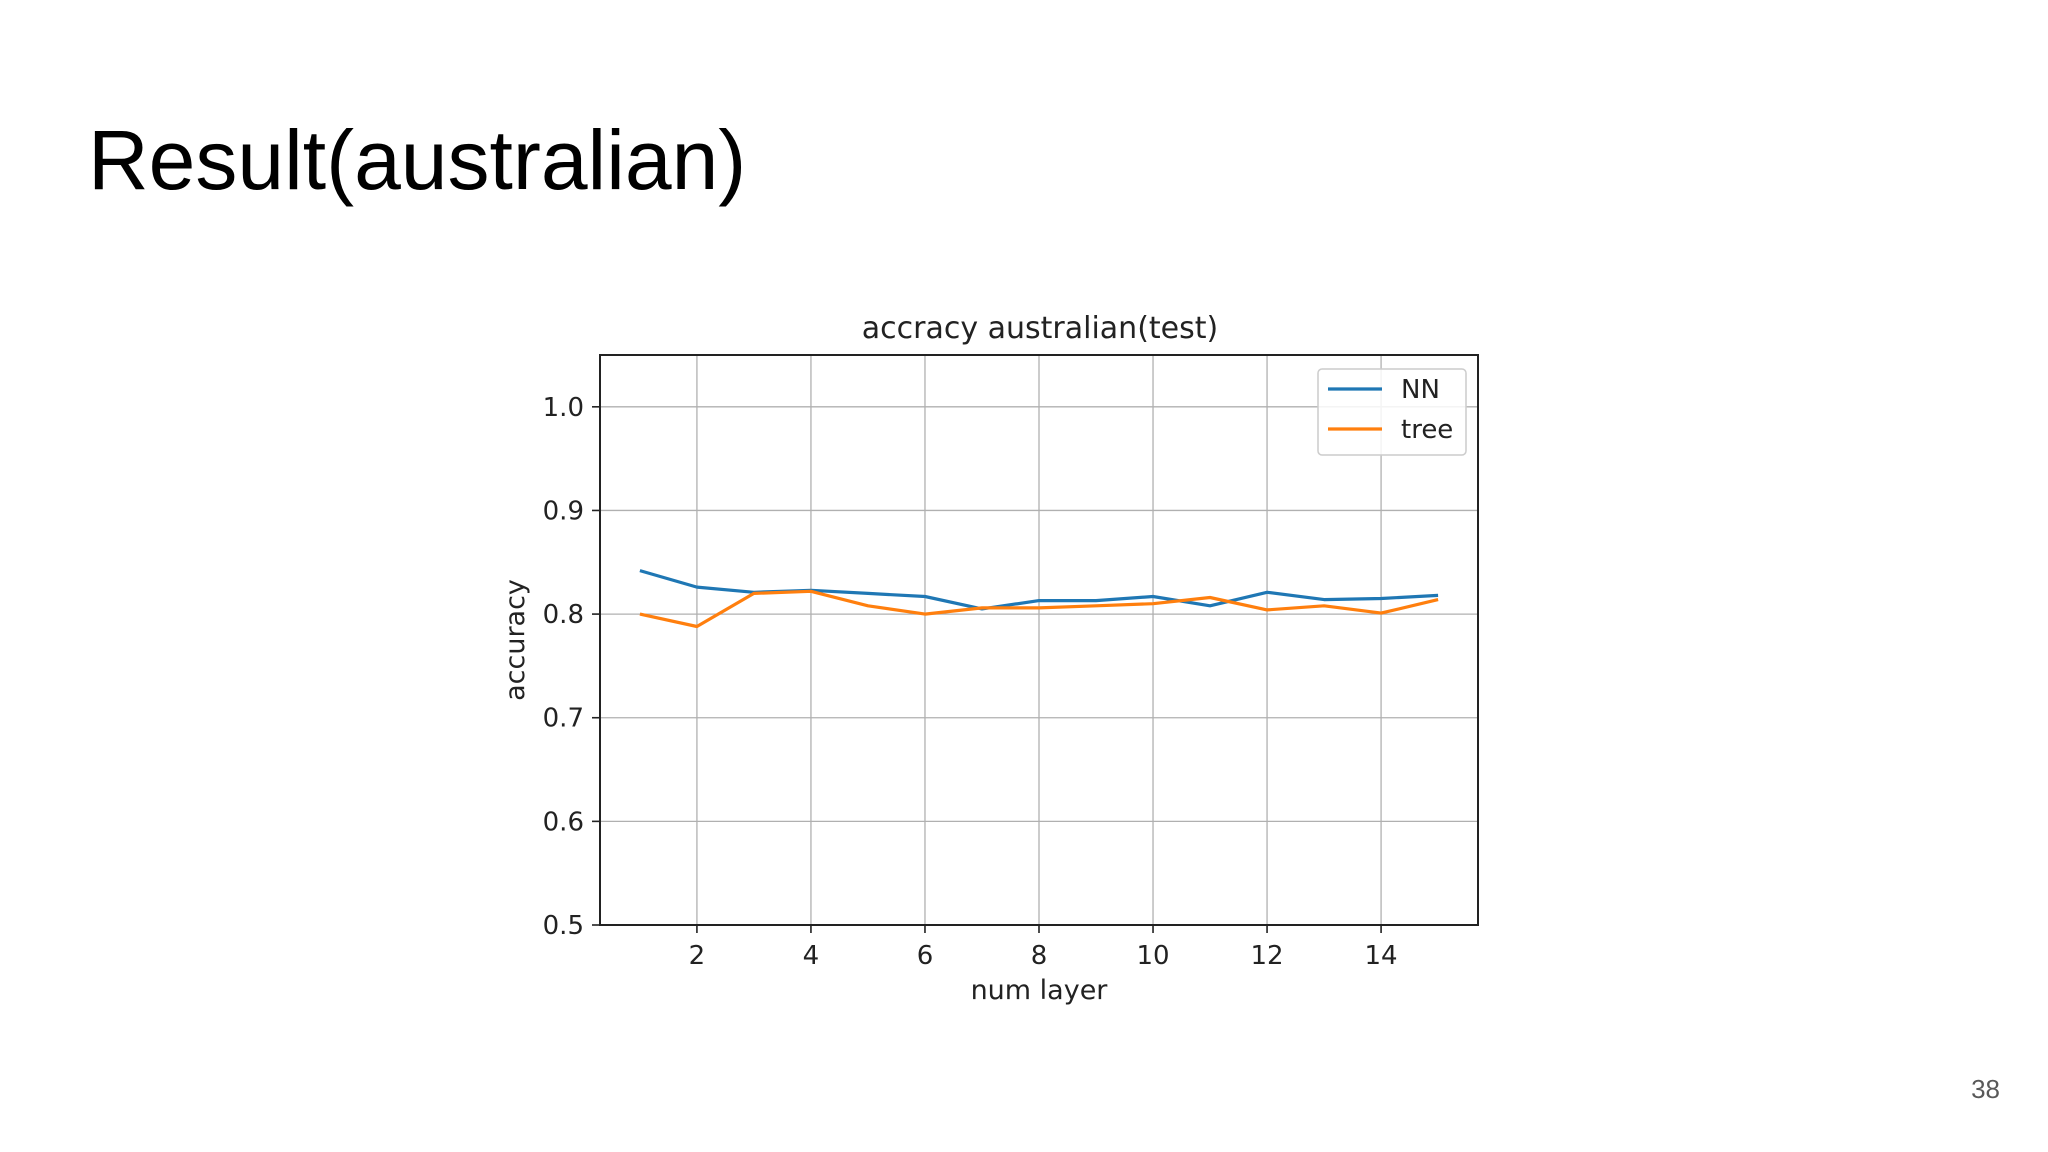 The height and width of the screenshot is (1152, 2048). What do you see at coordinates (1420, 390) in the screenshot?
I see `legend-label: NN` at bounding box center [1420, 390].